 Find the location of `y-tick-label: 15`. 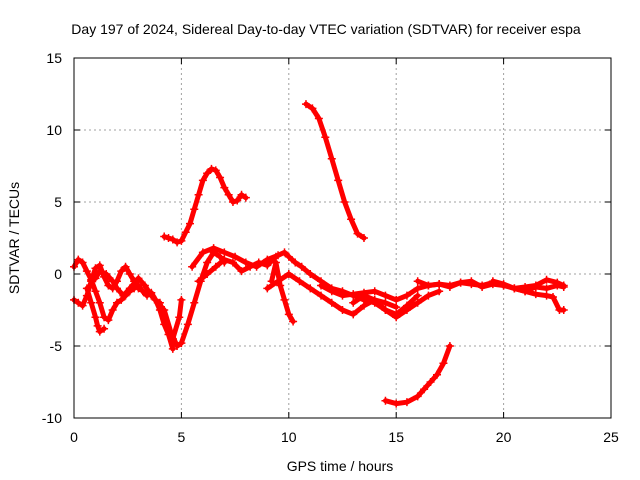

y-tick-label: 15 is located at coordinates (54, 58).